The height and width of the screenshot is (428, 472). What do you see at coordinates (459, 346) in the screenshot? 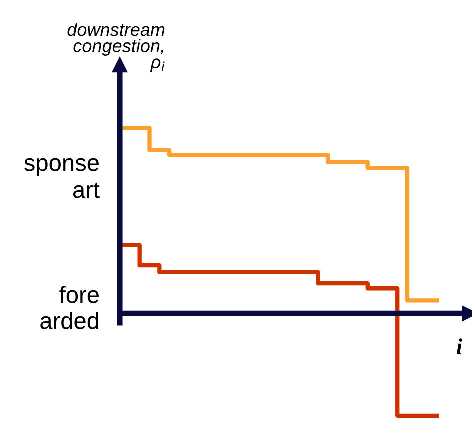
I see `x-axis-title: i` at bounding box center [459, 346].